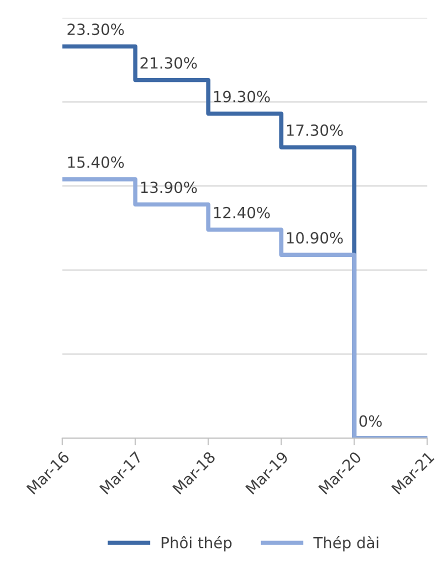 This screenshot has height=575, width=445. What do you see at coordinates (370, 421) in the screenshot?
I see `data-label: 0%` at bounding box center [370, 421].